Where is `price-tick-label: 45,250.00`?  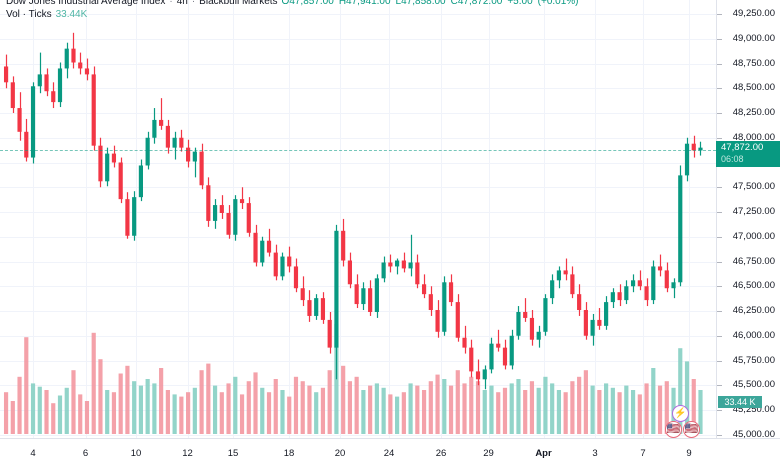 price-tick-label: 45,250.00 is located at coordinates (748, 410).